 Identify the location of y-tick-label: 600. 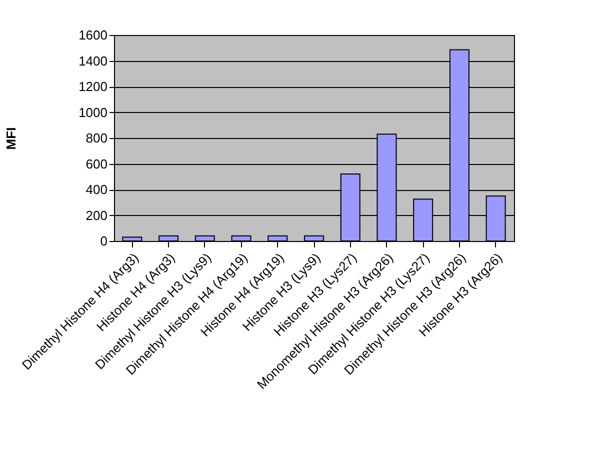
(97, 164).